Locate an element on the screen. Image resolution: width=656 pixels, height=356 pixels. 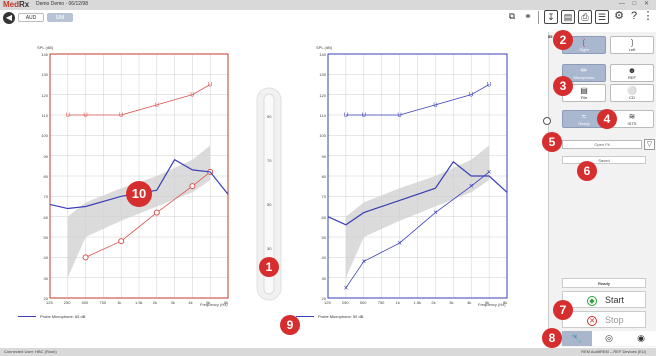
meter-tick: 30 is located at coordinates (269, 248).